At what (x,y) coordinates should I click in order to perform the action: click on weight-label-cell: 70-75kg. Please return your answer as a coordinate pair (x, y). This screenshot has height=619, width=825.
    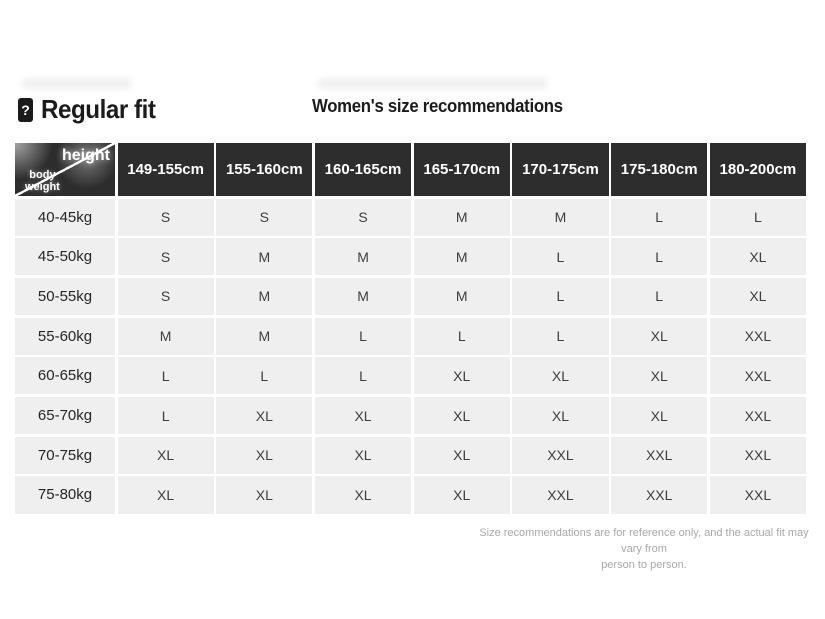
    Looking at the image, I should click on (65, 455).